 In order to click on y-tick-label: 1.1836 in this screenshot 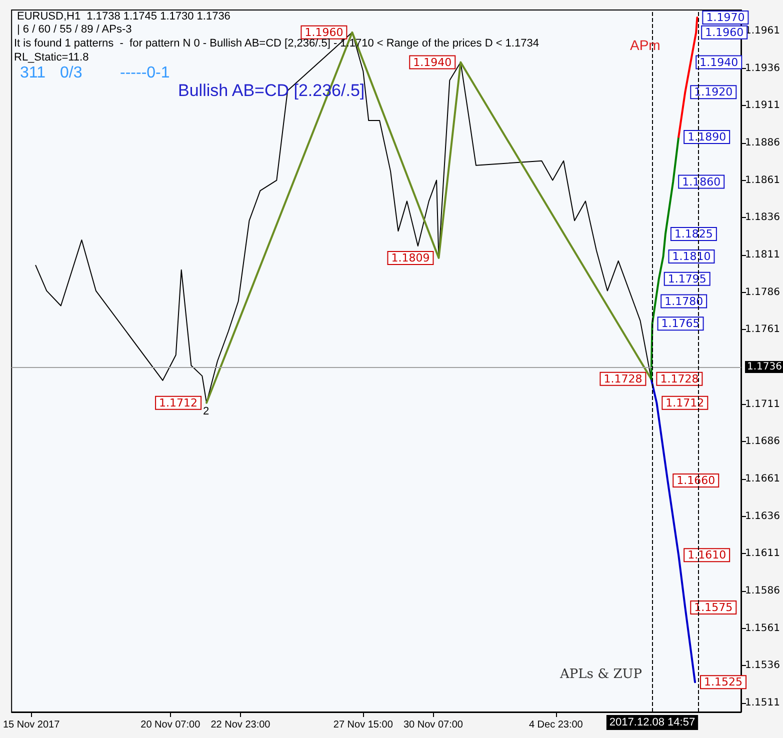, I will do `click(762, 218)`.